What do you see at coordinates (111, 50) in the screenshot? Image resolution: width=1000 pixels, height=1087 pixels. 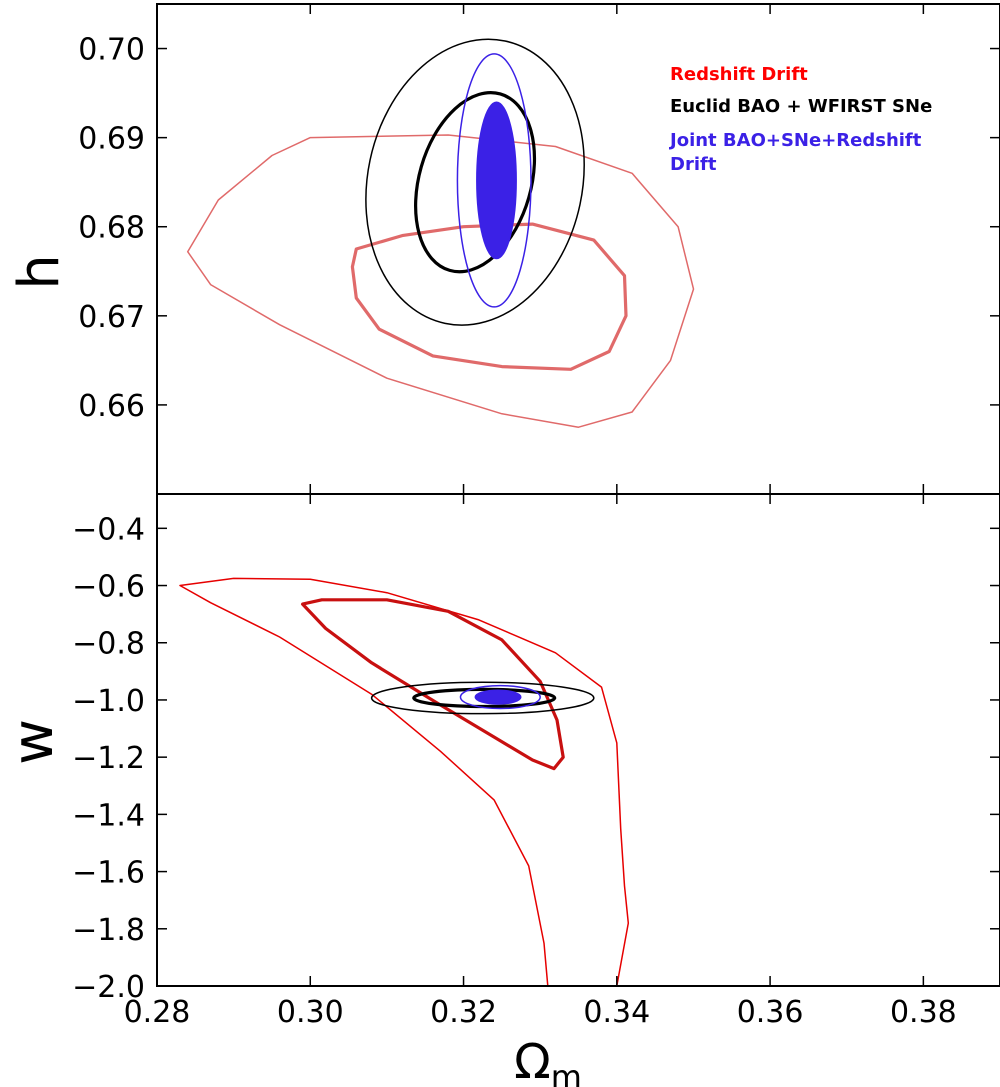 I see `y-tick-label: 0.70` at bounding box center [111, 50].